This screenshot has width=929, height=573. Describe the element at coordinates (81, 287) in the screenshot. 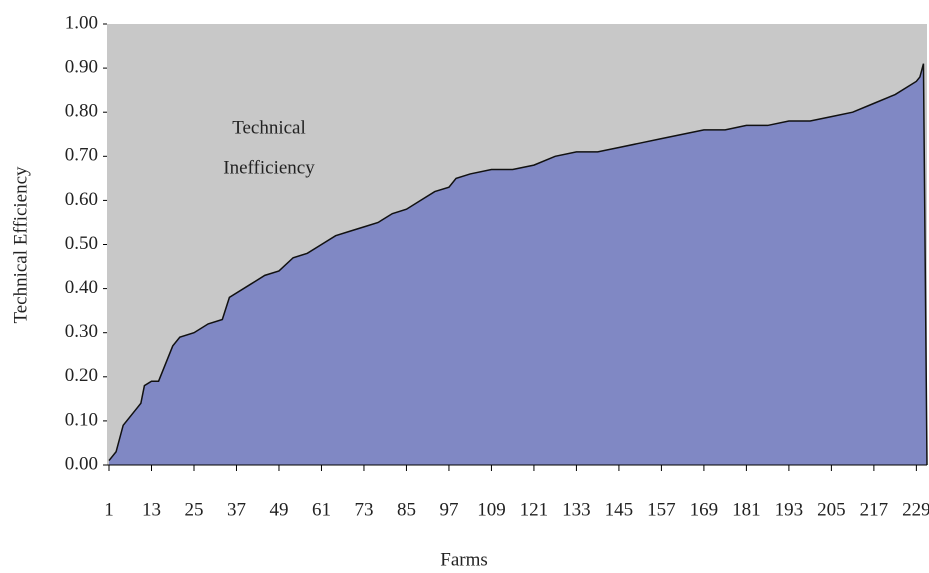

I see `y-tick-label: 0.40` at that location.